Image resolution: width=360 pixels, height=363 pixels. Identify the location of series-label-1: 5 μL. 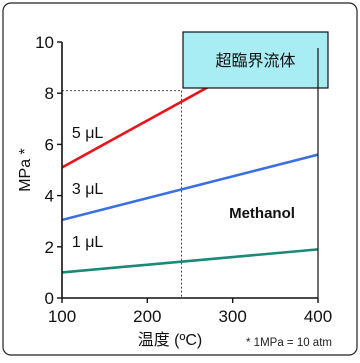
(88, 133).